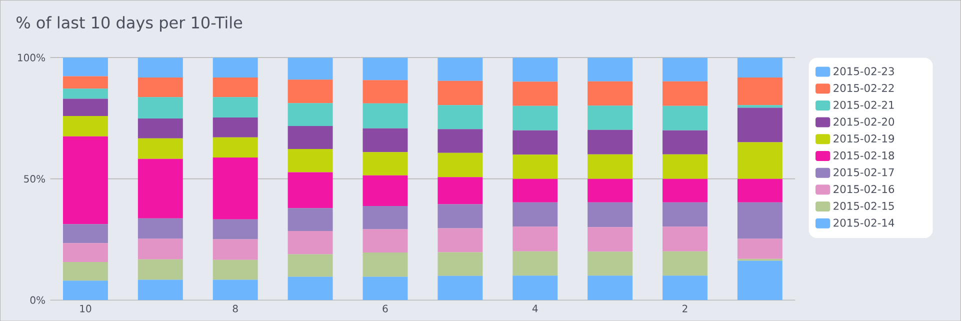 This screenshot has width=961, height=321. What do you see at coordinates (864, 172) in the screenshot?
I see `legend-label: 2015-02-17` at bounding box center [864, 172].